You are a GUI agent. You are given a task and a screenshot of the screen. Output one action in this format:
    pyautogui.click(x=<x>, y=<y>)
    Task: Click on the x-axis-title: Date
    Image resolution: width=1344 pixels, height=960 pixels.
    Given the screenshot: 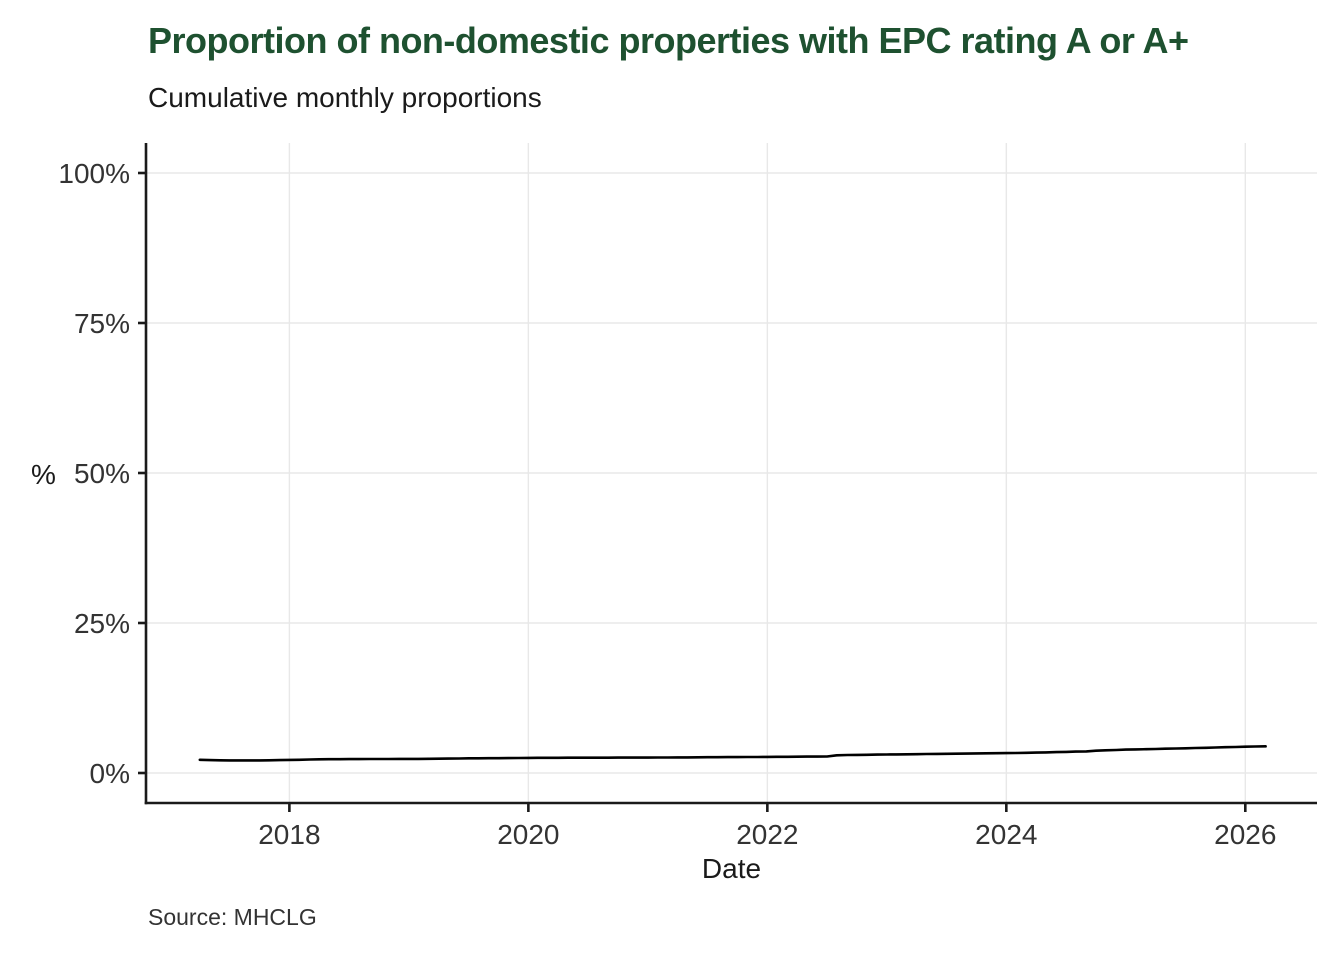 What is the action you would take?
    pyautogui.click(x=731, y=868)
    